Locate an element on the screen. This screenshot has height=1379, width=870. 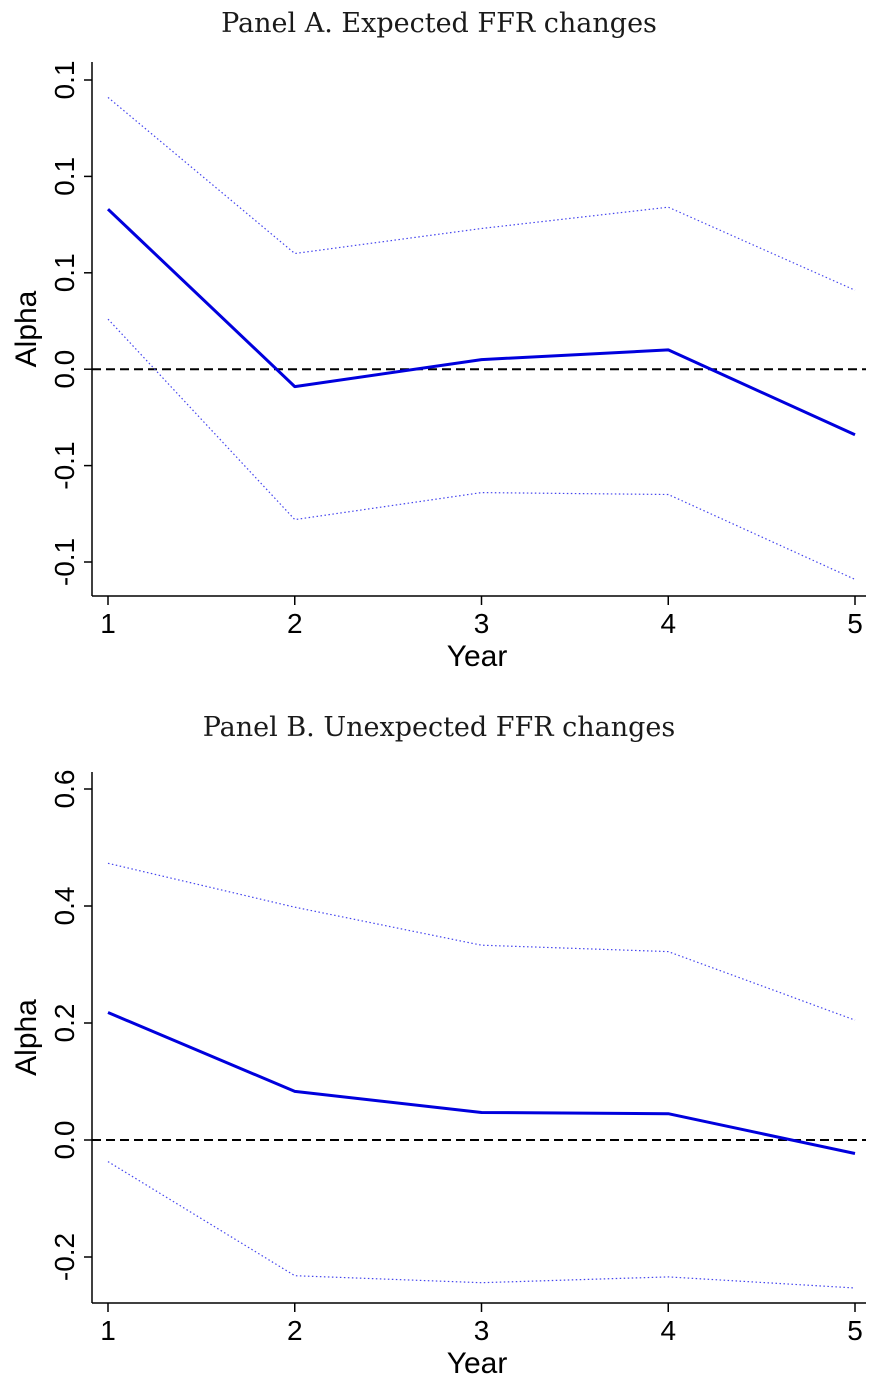
panel-a-x-tick-label: 3 is located at coordinates (482, 623).